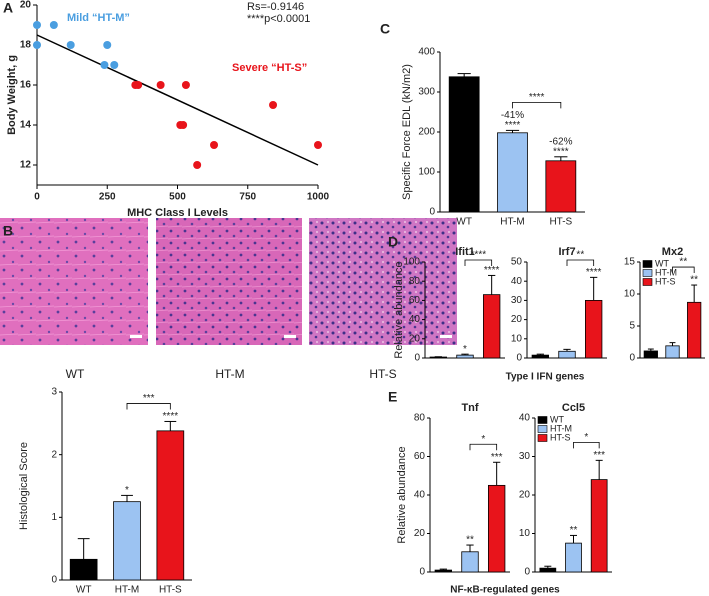 This screenshot has height=596, width=709. Describe the element at coordinates (505, 590) in the screenshot. I see `group-label: NF-κB-regulated genes` at that location.